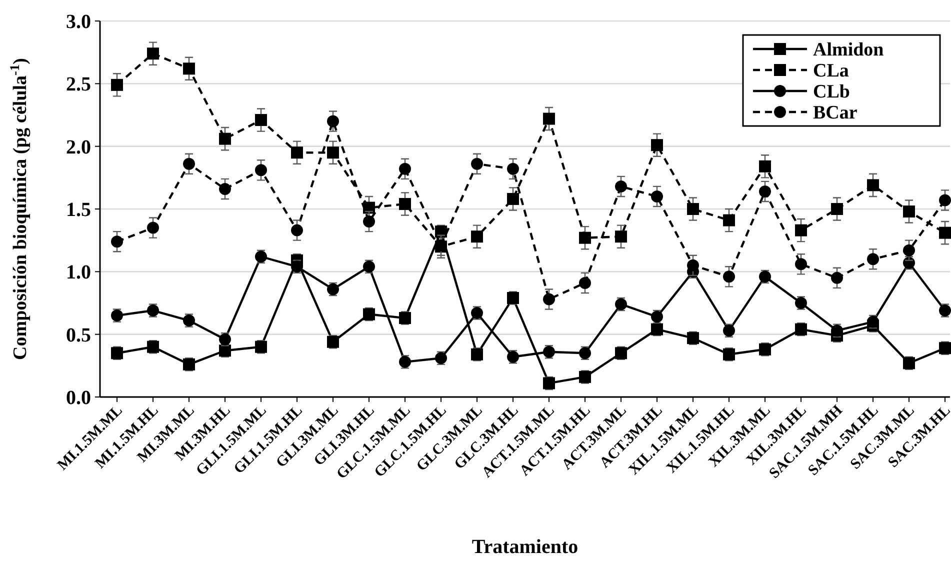  I want to click on legend-label: Almidon, so click(848, 50).